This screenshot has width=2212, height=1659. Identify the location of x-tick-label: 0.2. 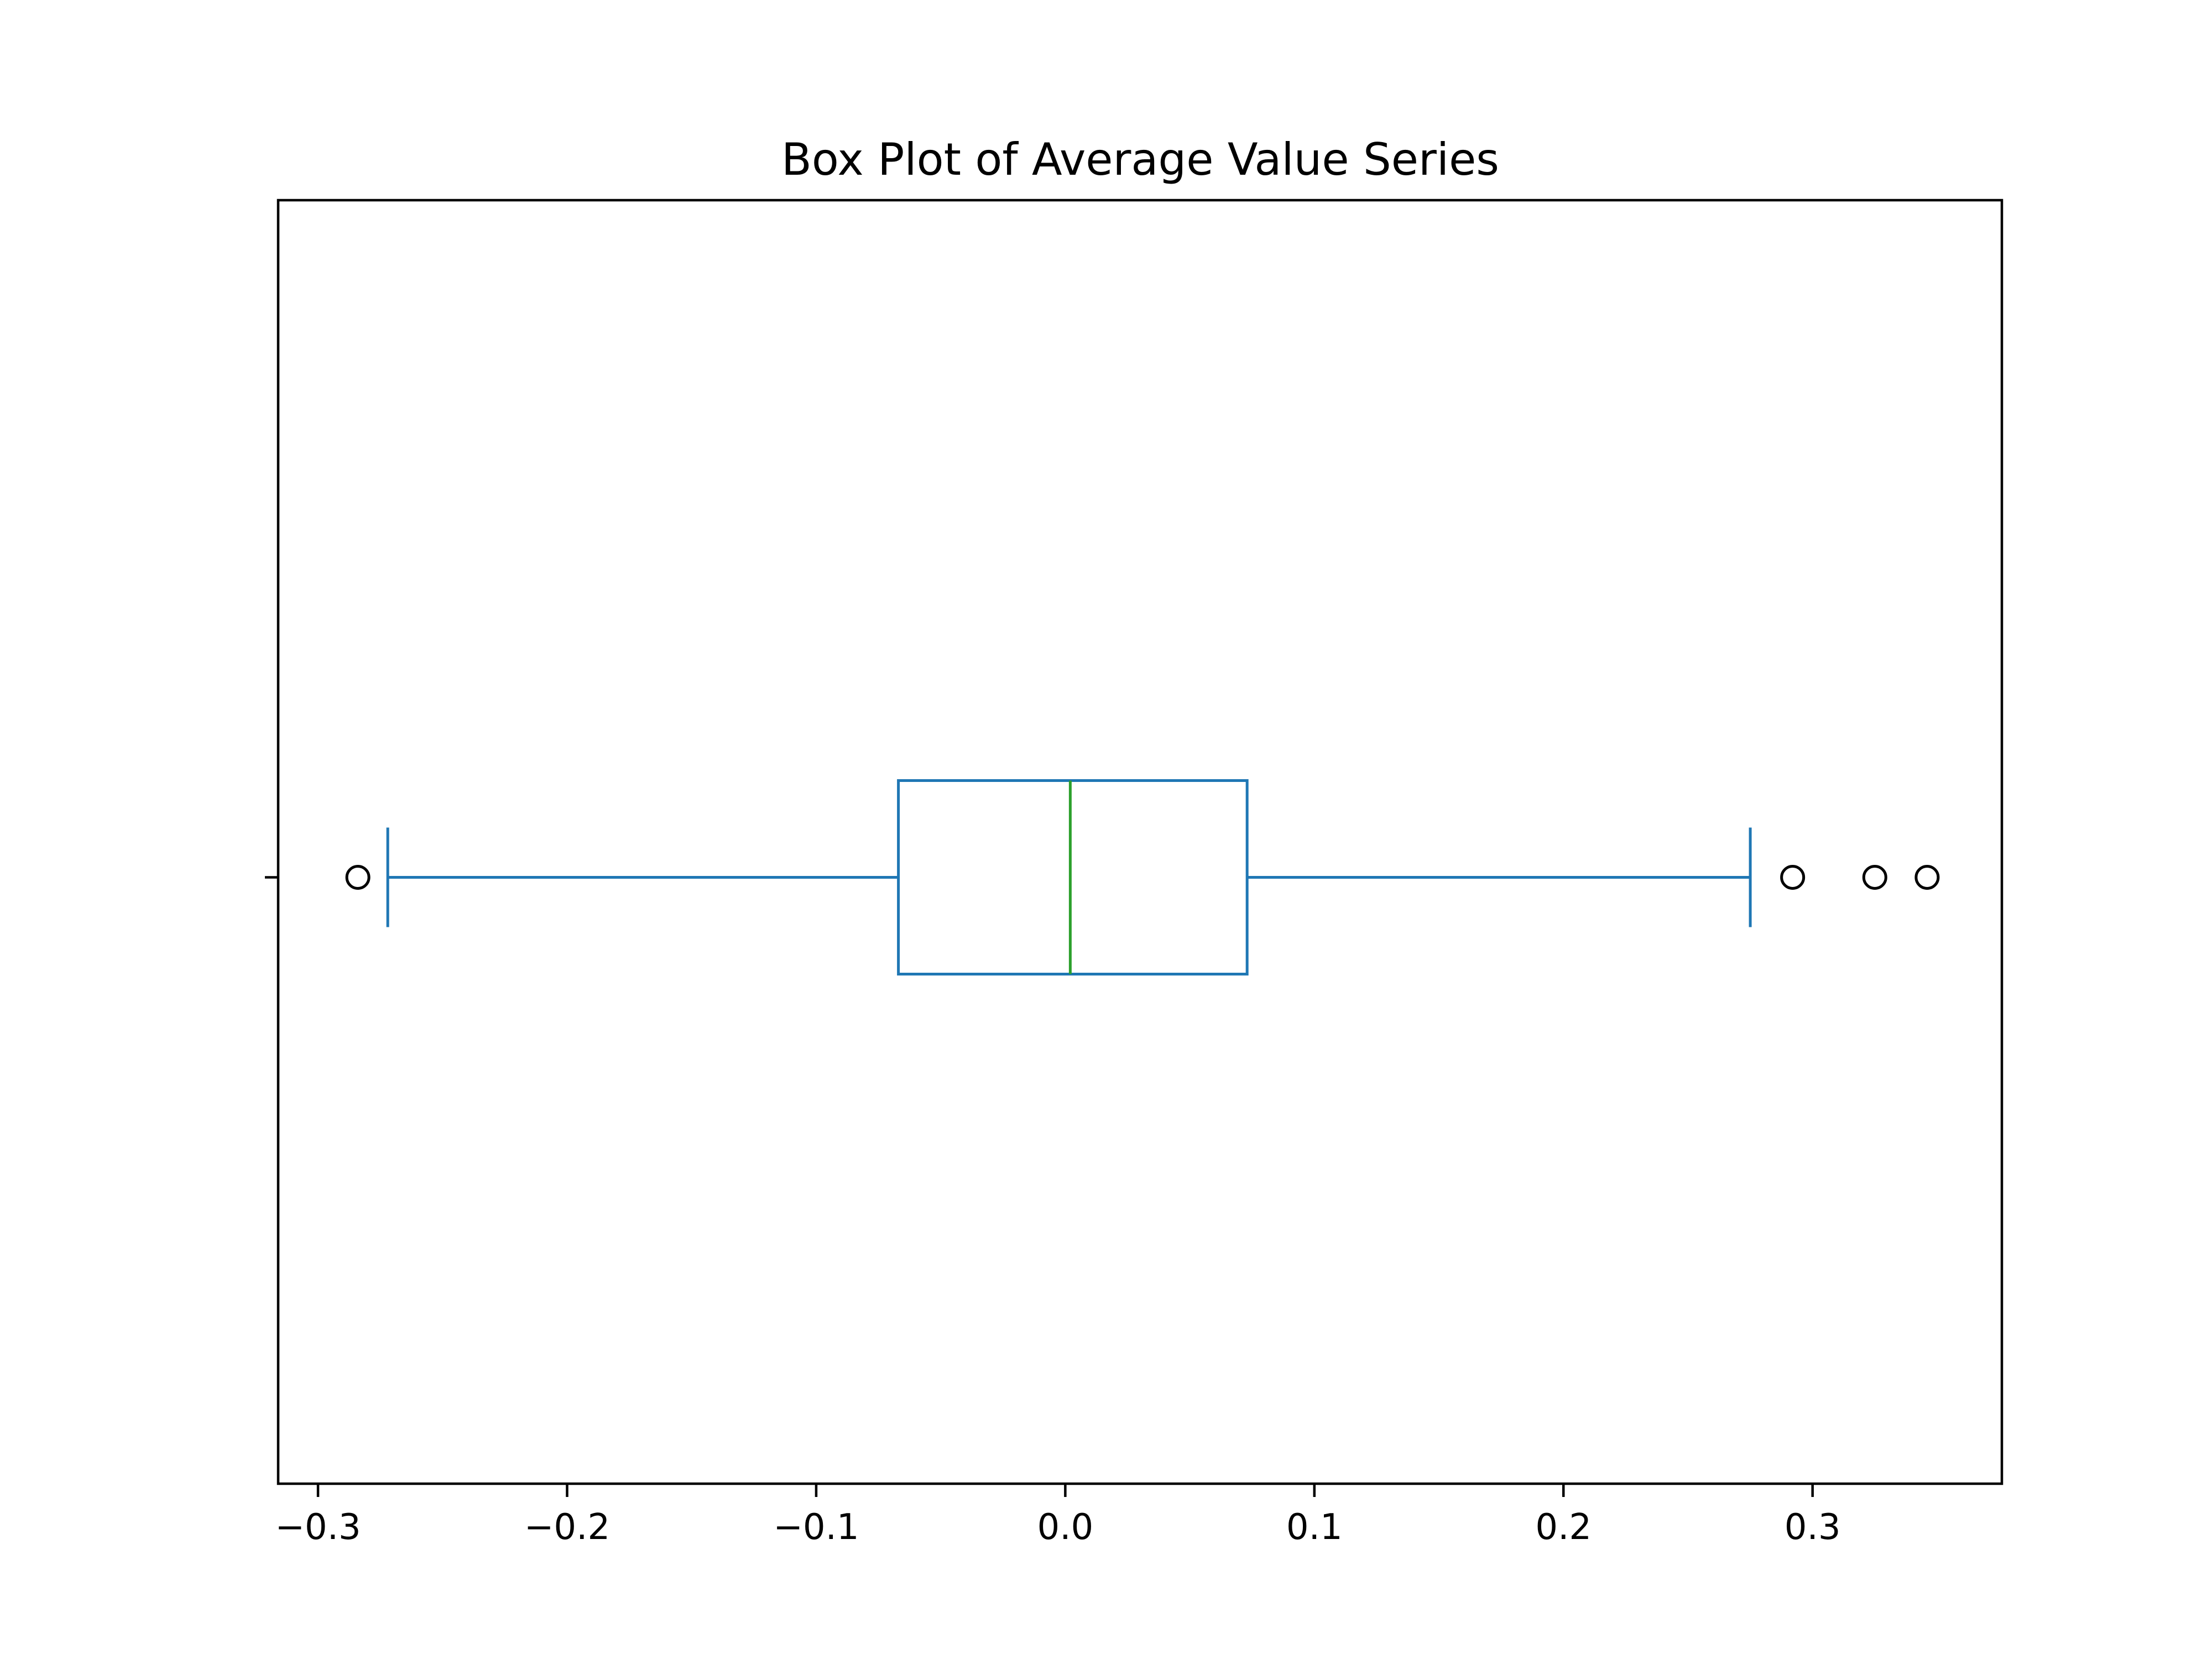
(1563, 1528).